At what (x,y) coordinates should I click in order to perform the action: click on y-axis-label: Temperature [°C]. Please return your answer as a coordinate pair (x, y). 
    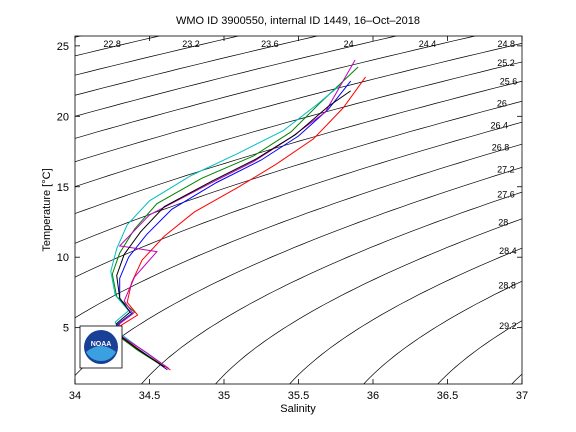
    Looking at the image, I should click on (47, 209).